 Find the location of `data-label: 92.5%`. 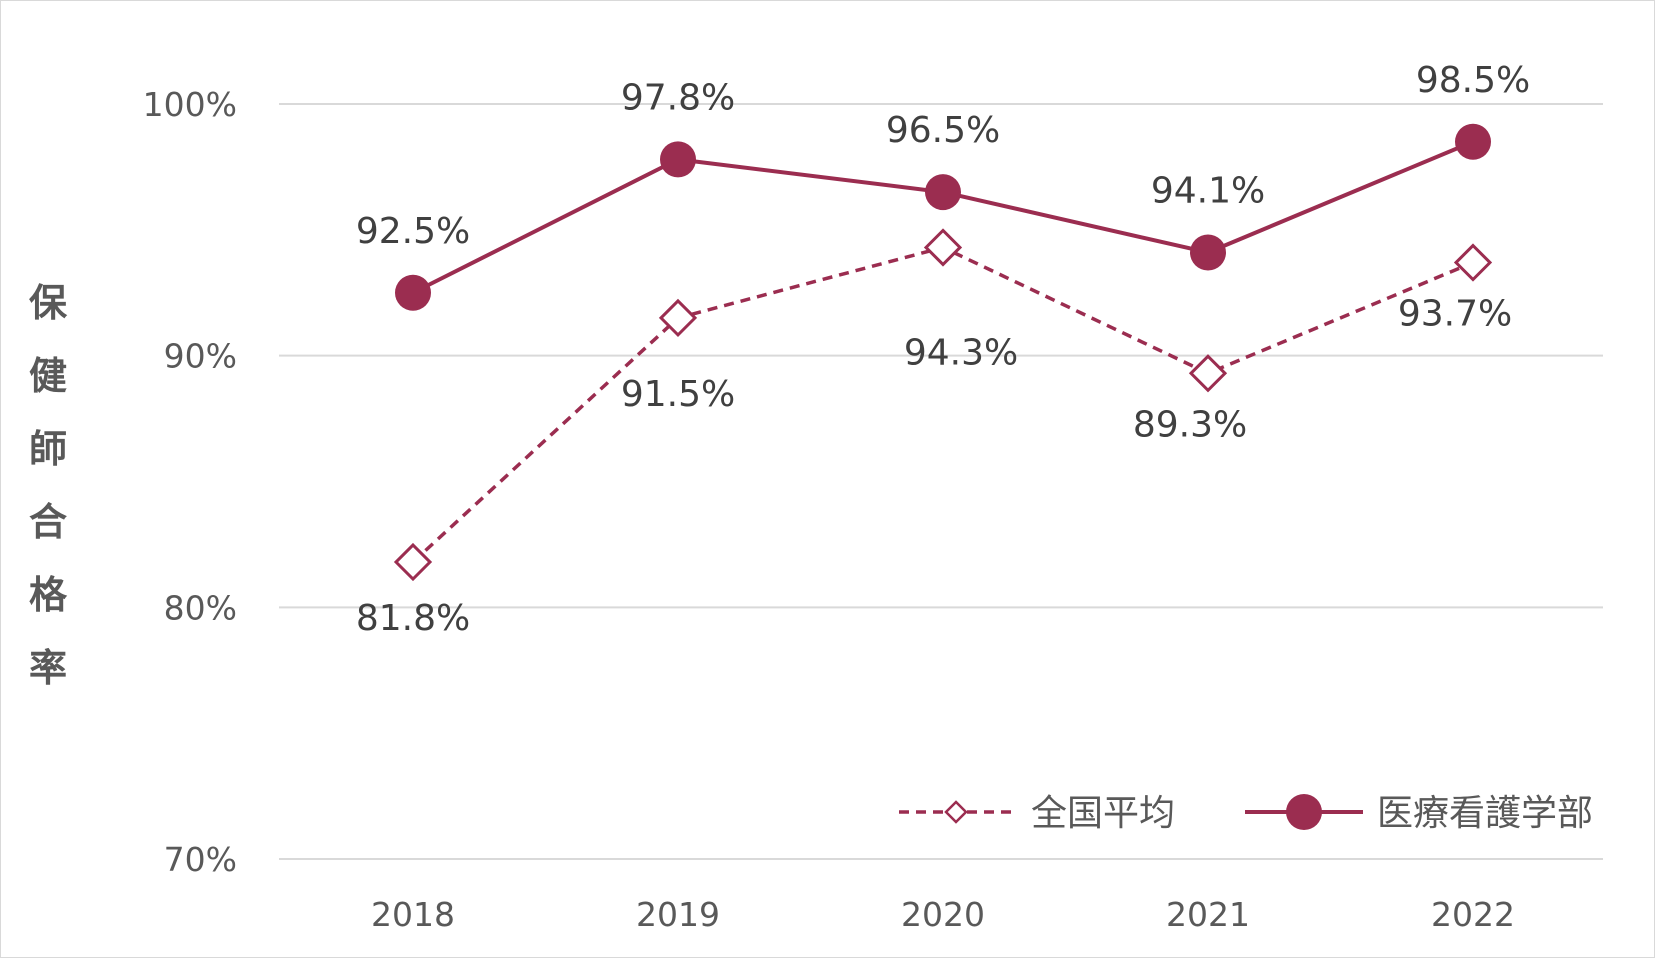

data-label: 92.5% is located at coordinates (413, 231).